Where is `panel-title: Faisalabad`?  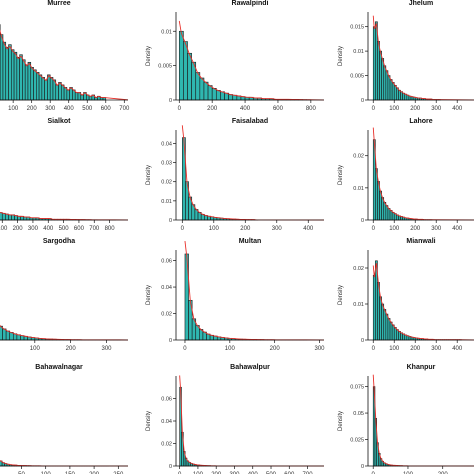
panel-title: Faisalabad is located at coordinates (250, 121).